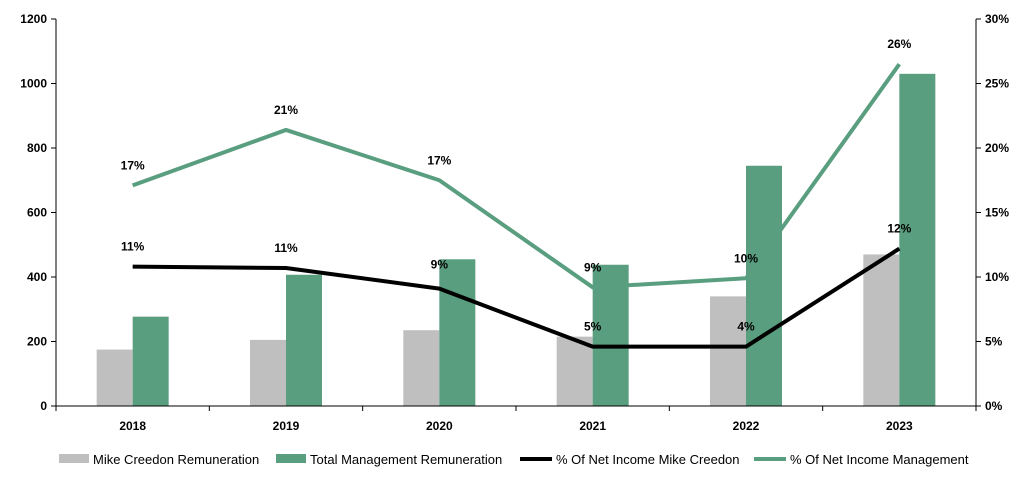 The image size is (1030, 488). Describe the element at coordinates (37, 277) in the screenshot. I see `y-tick-left-label: 400` at that location.